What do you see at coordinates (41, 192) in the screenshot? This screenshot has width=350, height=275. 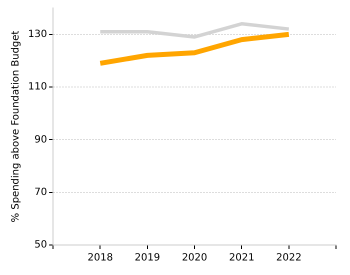 I see `y-tick-label: 70` at bounding box center [41, 192].